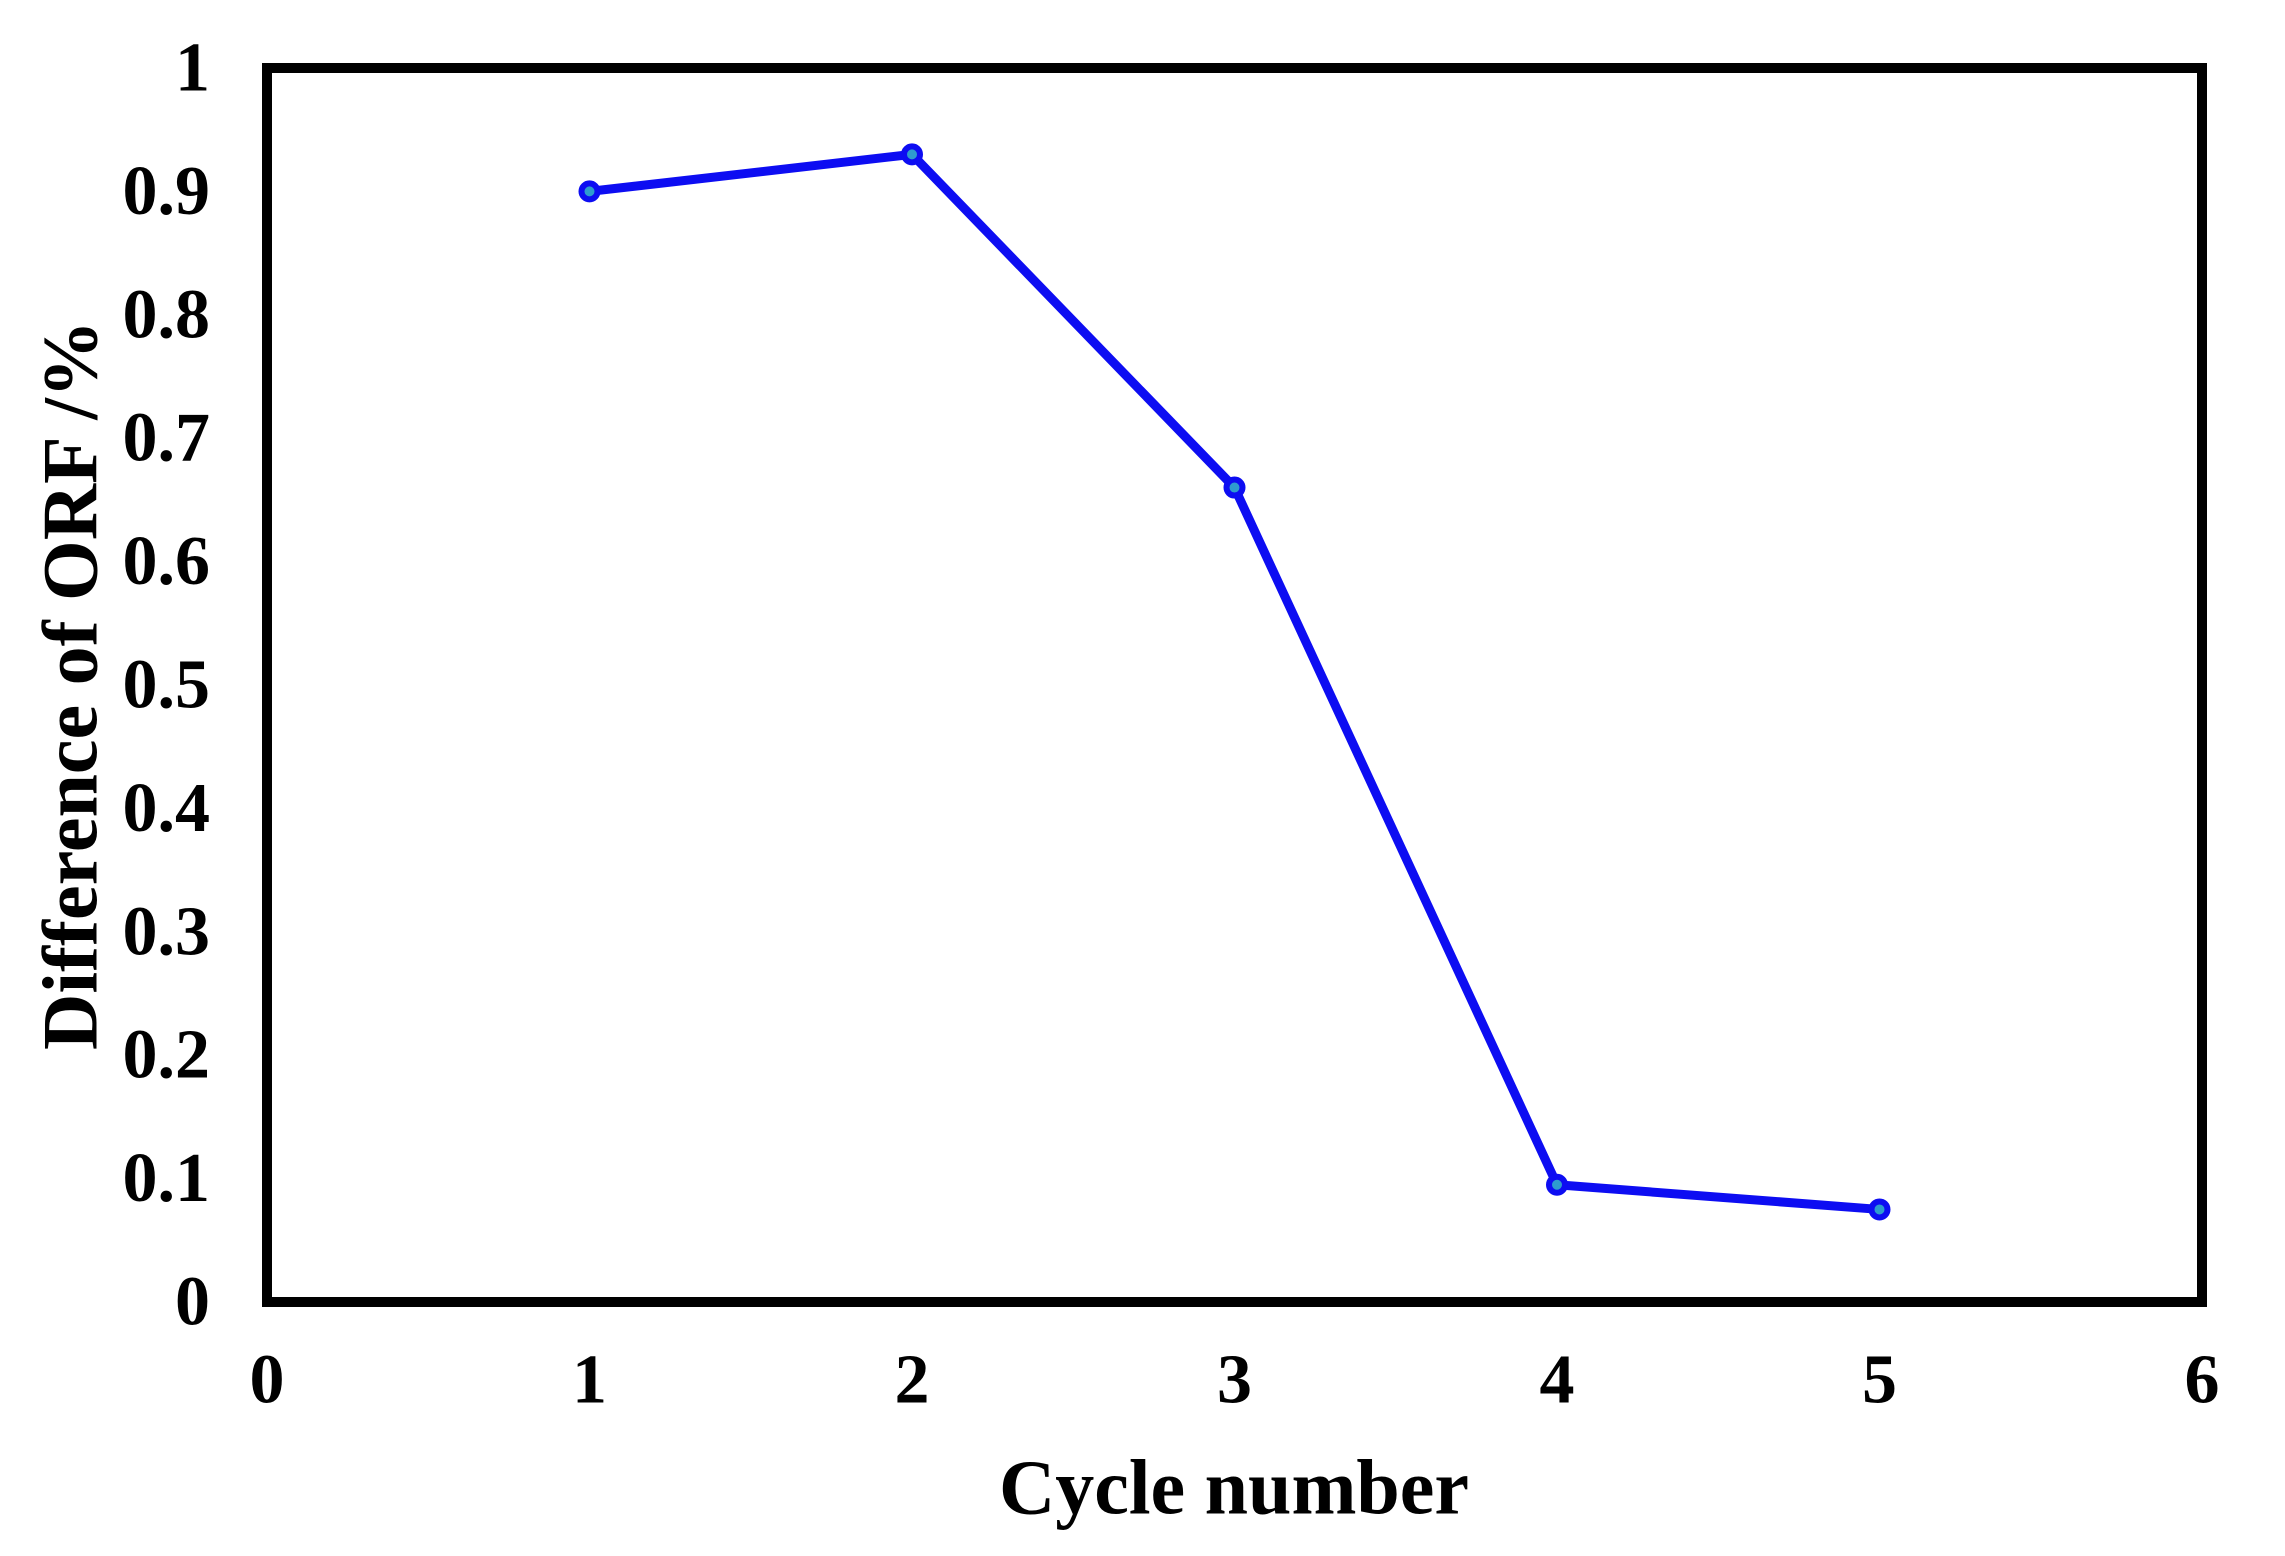 The width and height of the screenshot is (2285, 1556). Describe the element at coordinates (1557, 1380) in the screenshot. I see `x-tick-label: 4` at that location.